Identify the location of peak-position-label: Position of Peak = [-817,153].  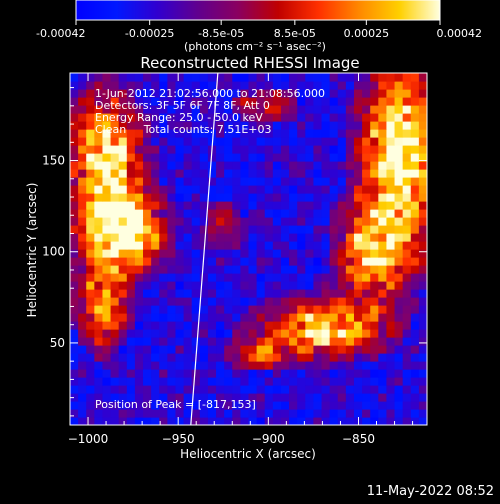
(175, 404).